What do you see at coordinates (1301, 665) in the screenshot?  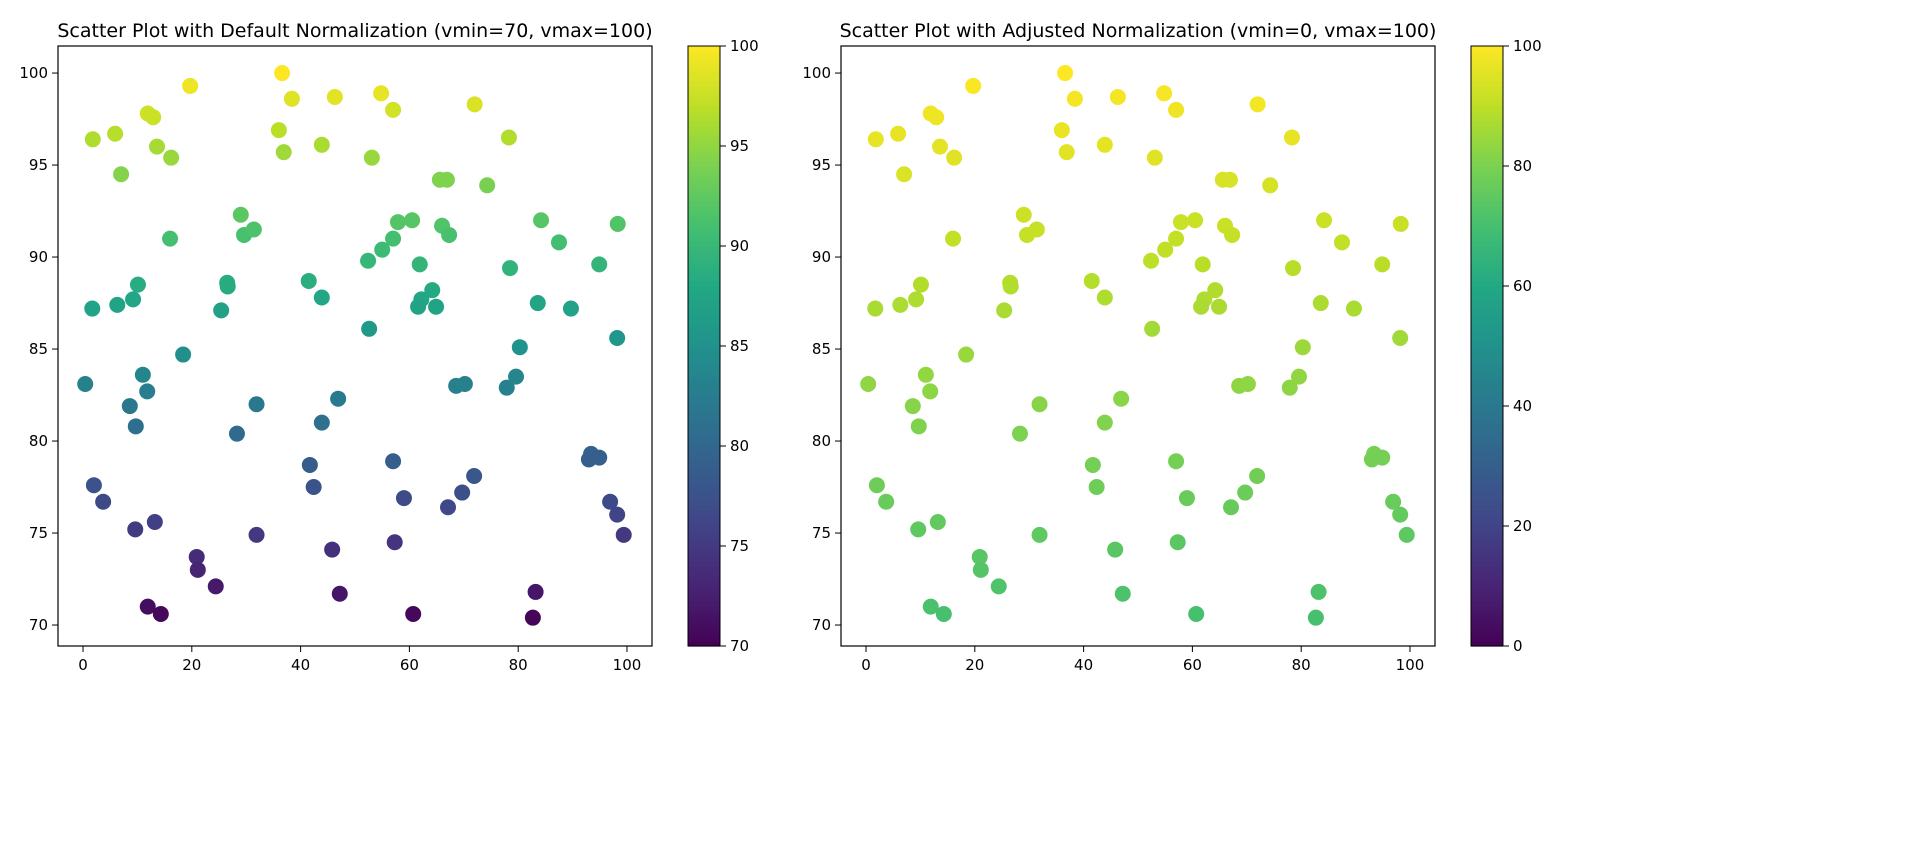 I see `x-tick-label: 80` at bounding box center [1301, 665].